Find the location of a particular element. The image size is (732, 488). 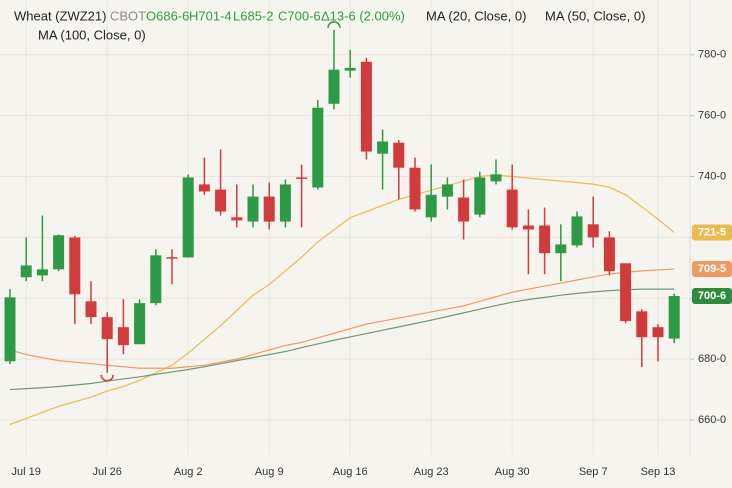

legend-entry: MA (100, Close, 0) is located at coordinates (92, 34).